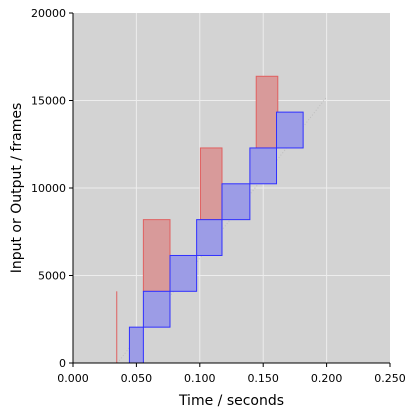 This screenshot has height=416, width=416. I want to click on x-tick-label: 0.000, so click(73, 378).